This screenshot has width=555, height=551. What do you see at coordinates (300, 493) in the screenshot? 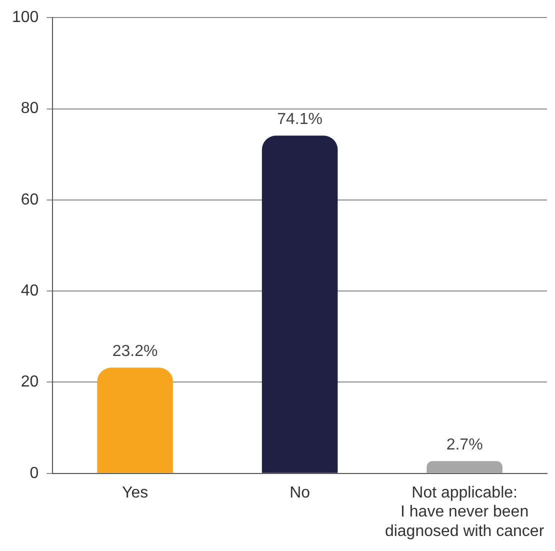
I see `x-tick-label: No` at bounding box center [300, 493].